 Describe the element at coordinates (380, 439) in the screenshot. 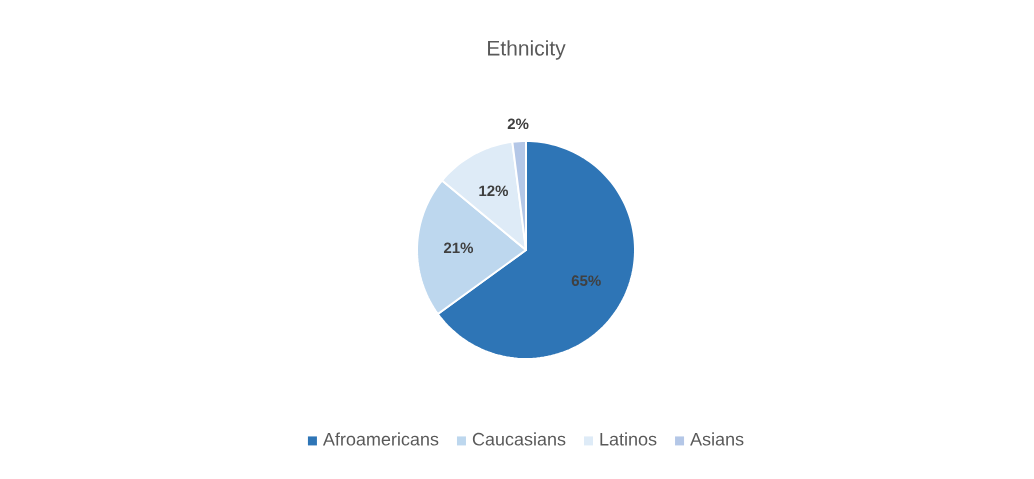

I see `legend-label: Afroamericans` at that location.